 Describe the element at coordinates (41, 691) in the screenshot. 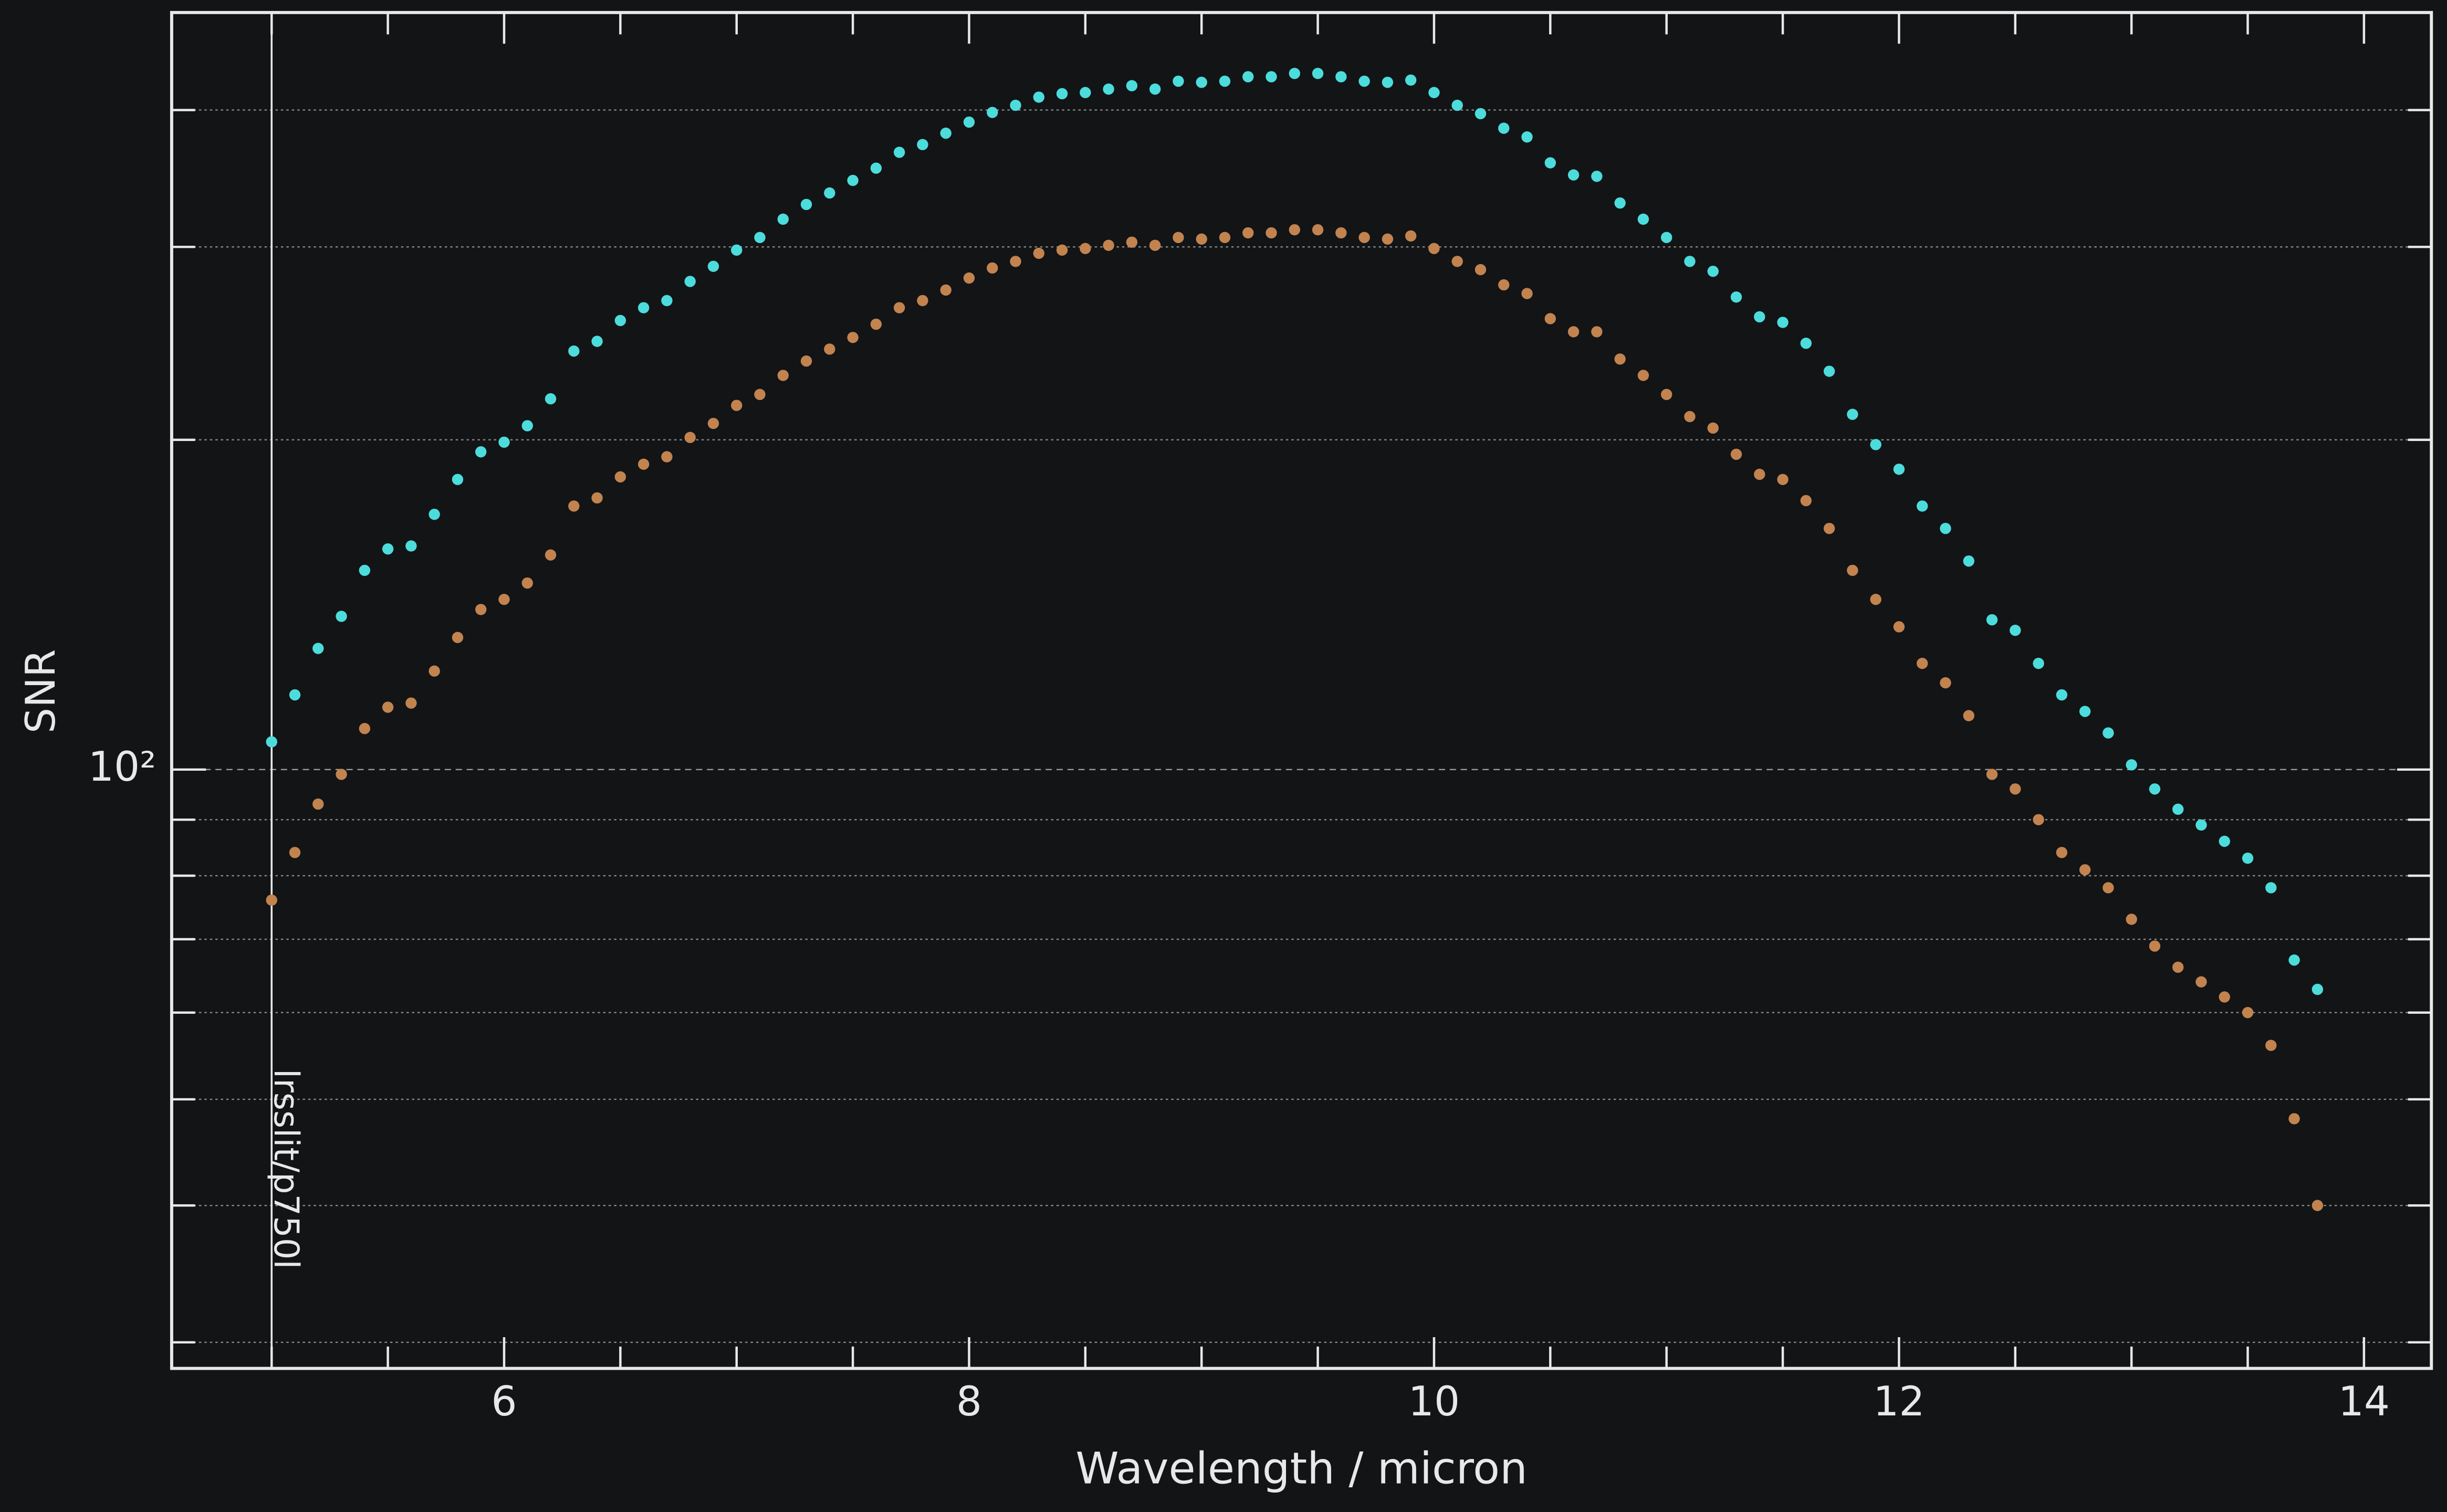

I see `y-axis-label: SNR` at that location.